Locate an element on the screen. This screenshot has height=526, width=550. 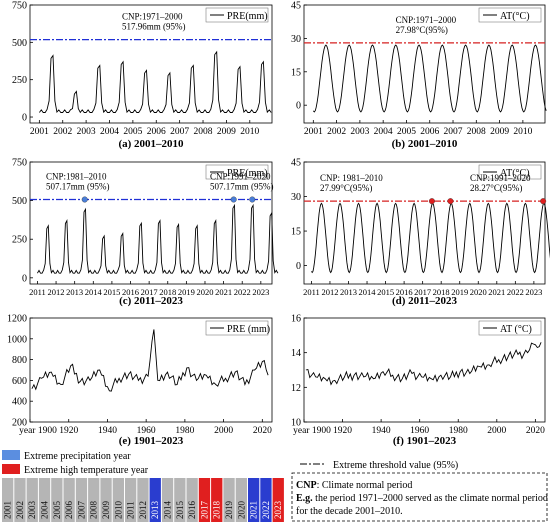
year-cell: 2005 is located at coordinates (57, 500).